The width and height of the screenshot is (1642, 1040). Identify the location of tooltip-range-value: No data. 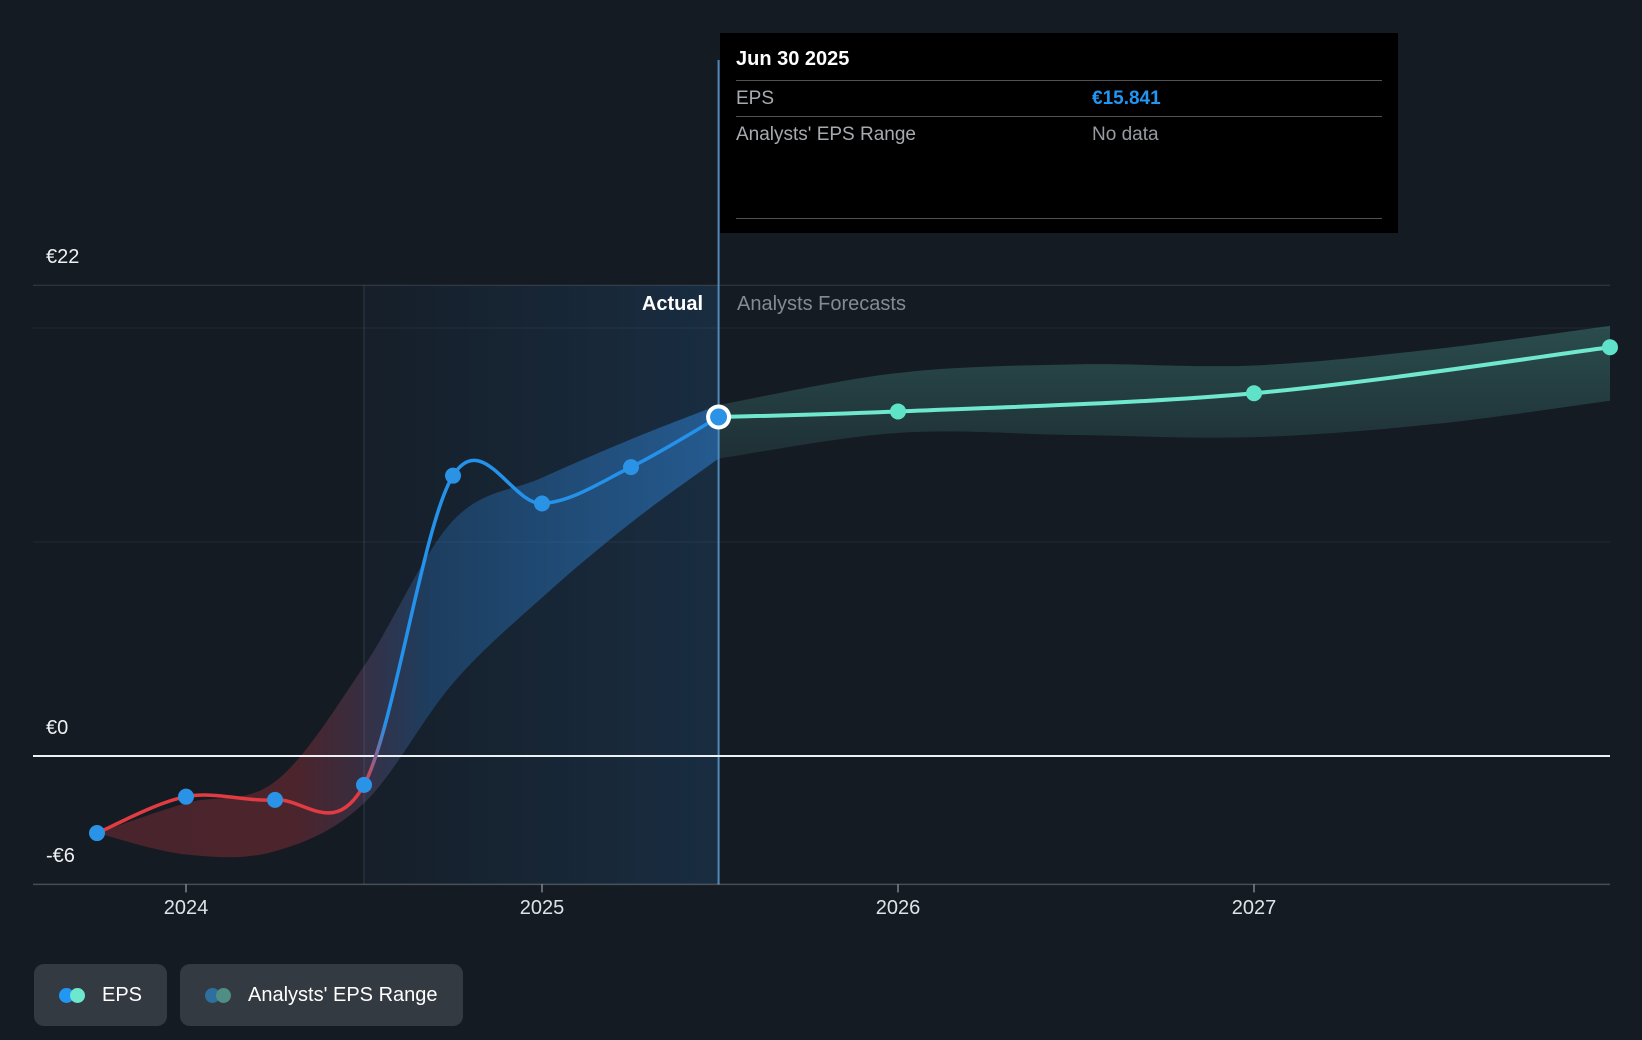
(1125, 134).